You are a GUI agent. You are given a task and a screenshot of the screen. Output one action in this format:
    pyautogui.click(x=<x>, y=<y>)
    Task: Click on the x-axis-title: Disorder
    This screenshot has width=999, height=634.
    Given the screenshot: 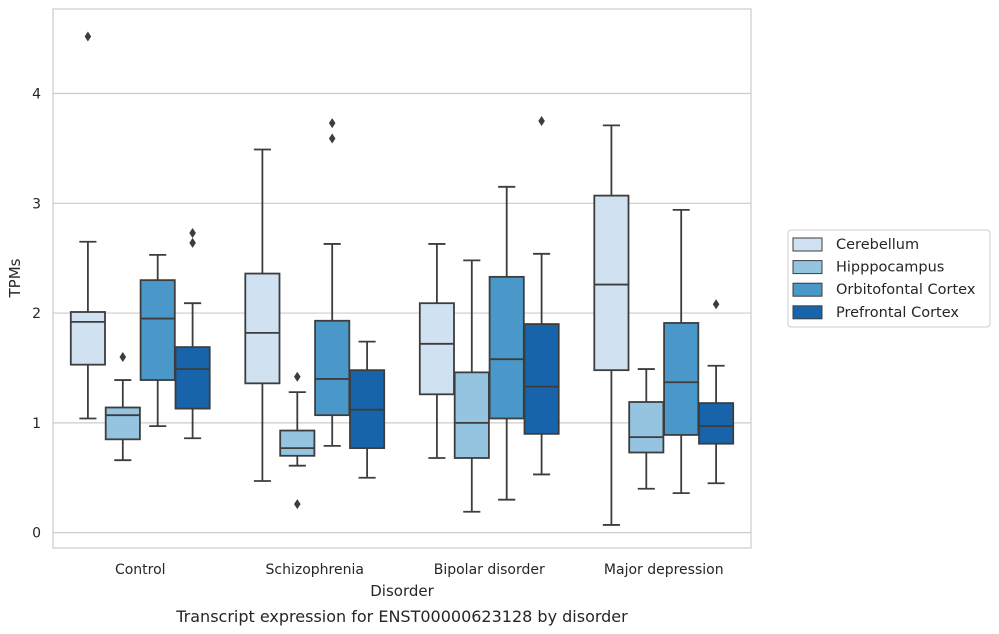 What is the action you would take?
    pyautogui.click(x=402, y=591)
    